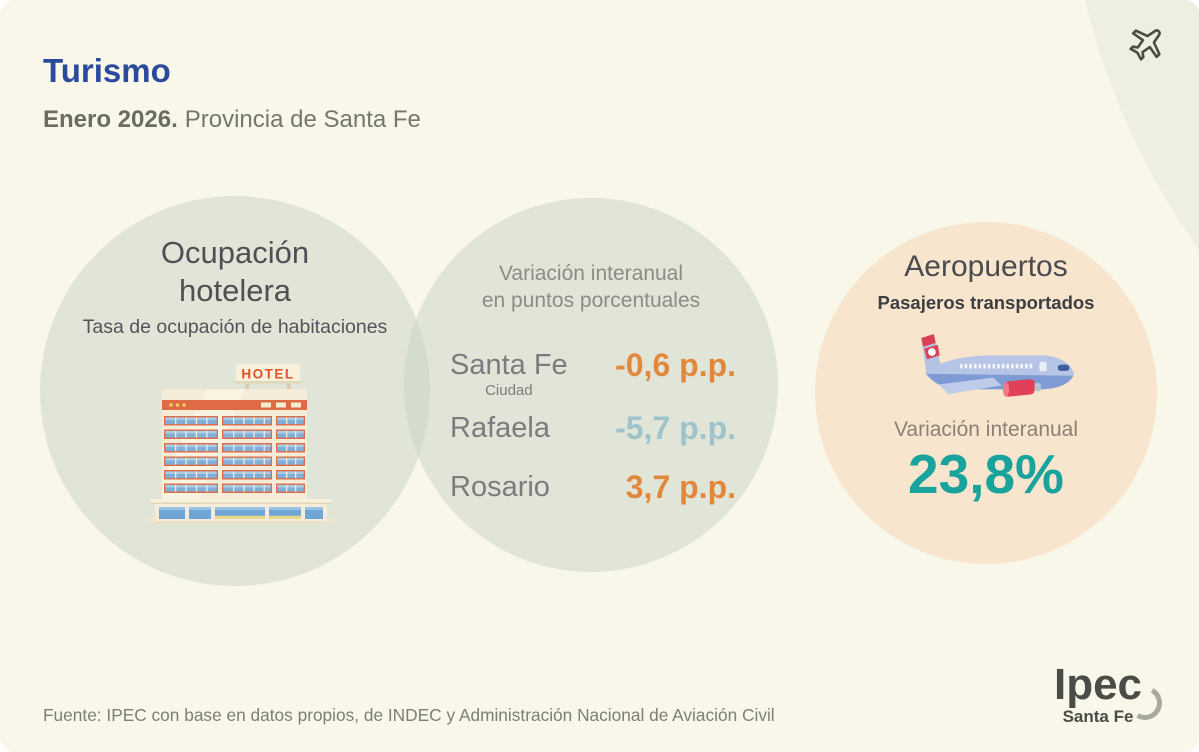 Image resolution: width=1199 pixels, height=752 pixels. I want to click on variation-row-santa-fe: Santa Fe Ciudad -0,6 p.p., so click(593, 373).